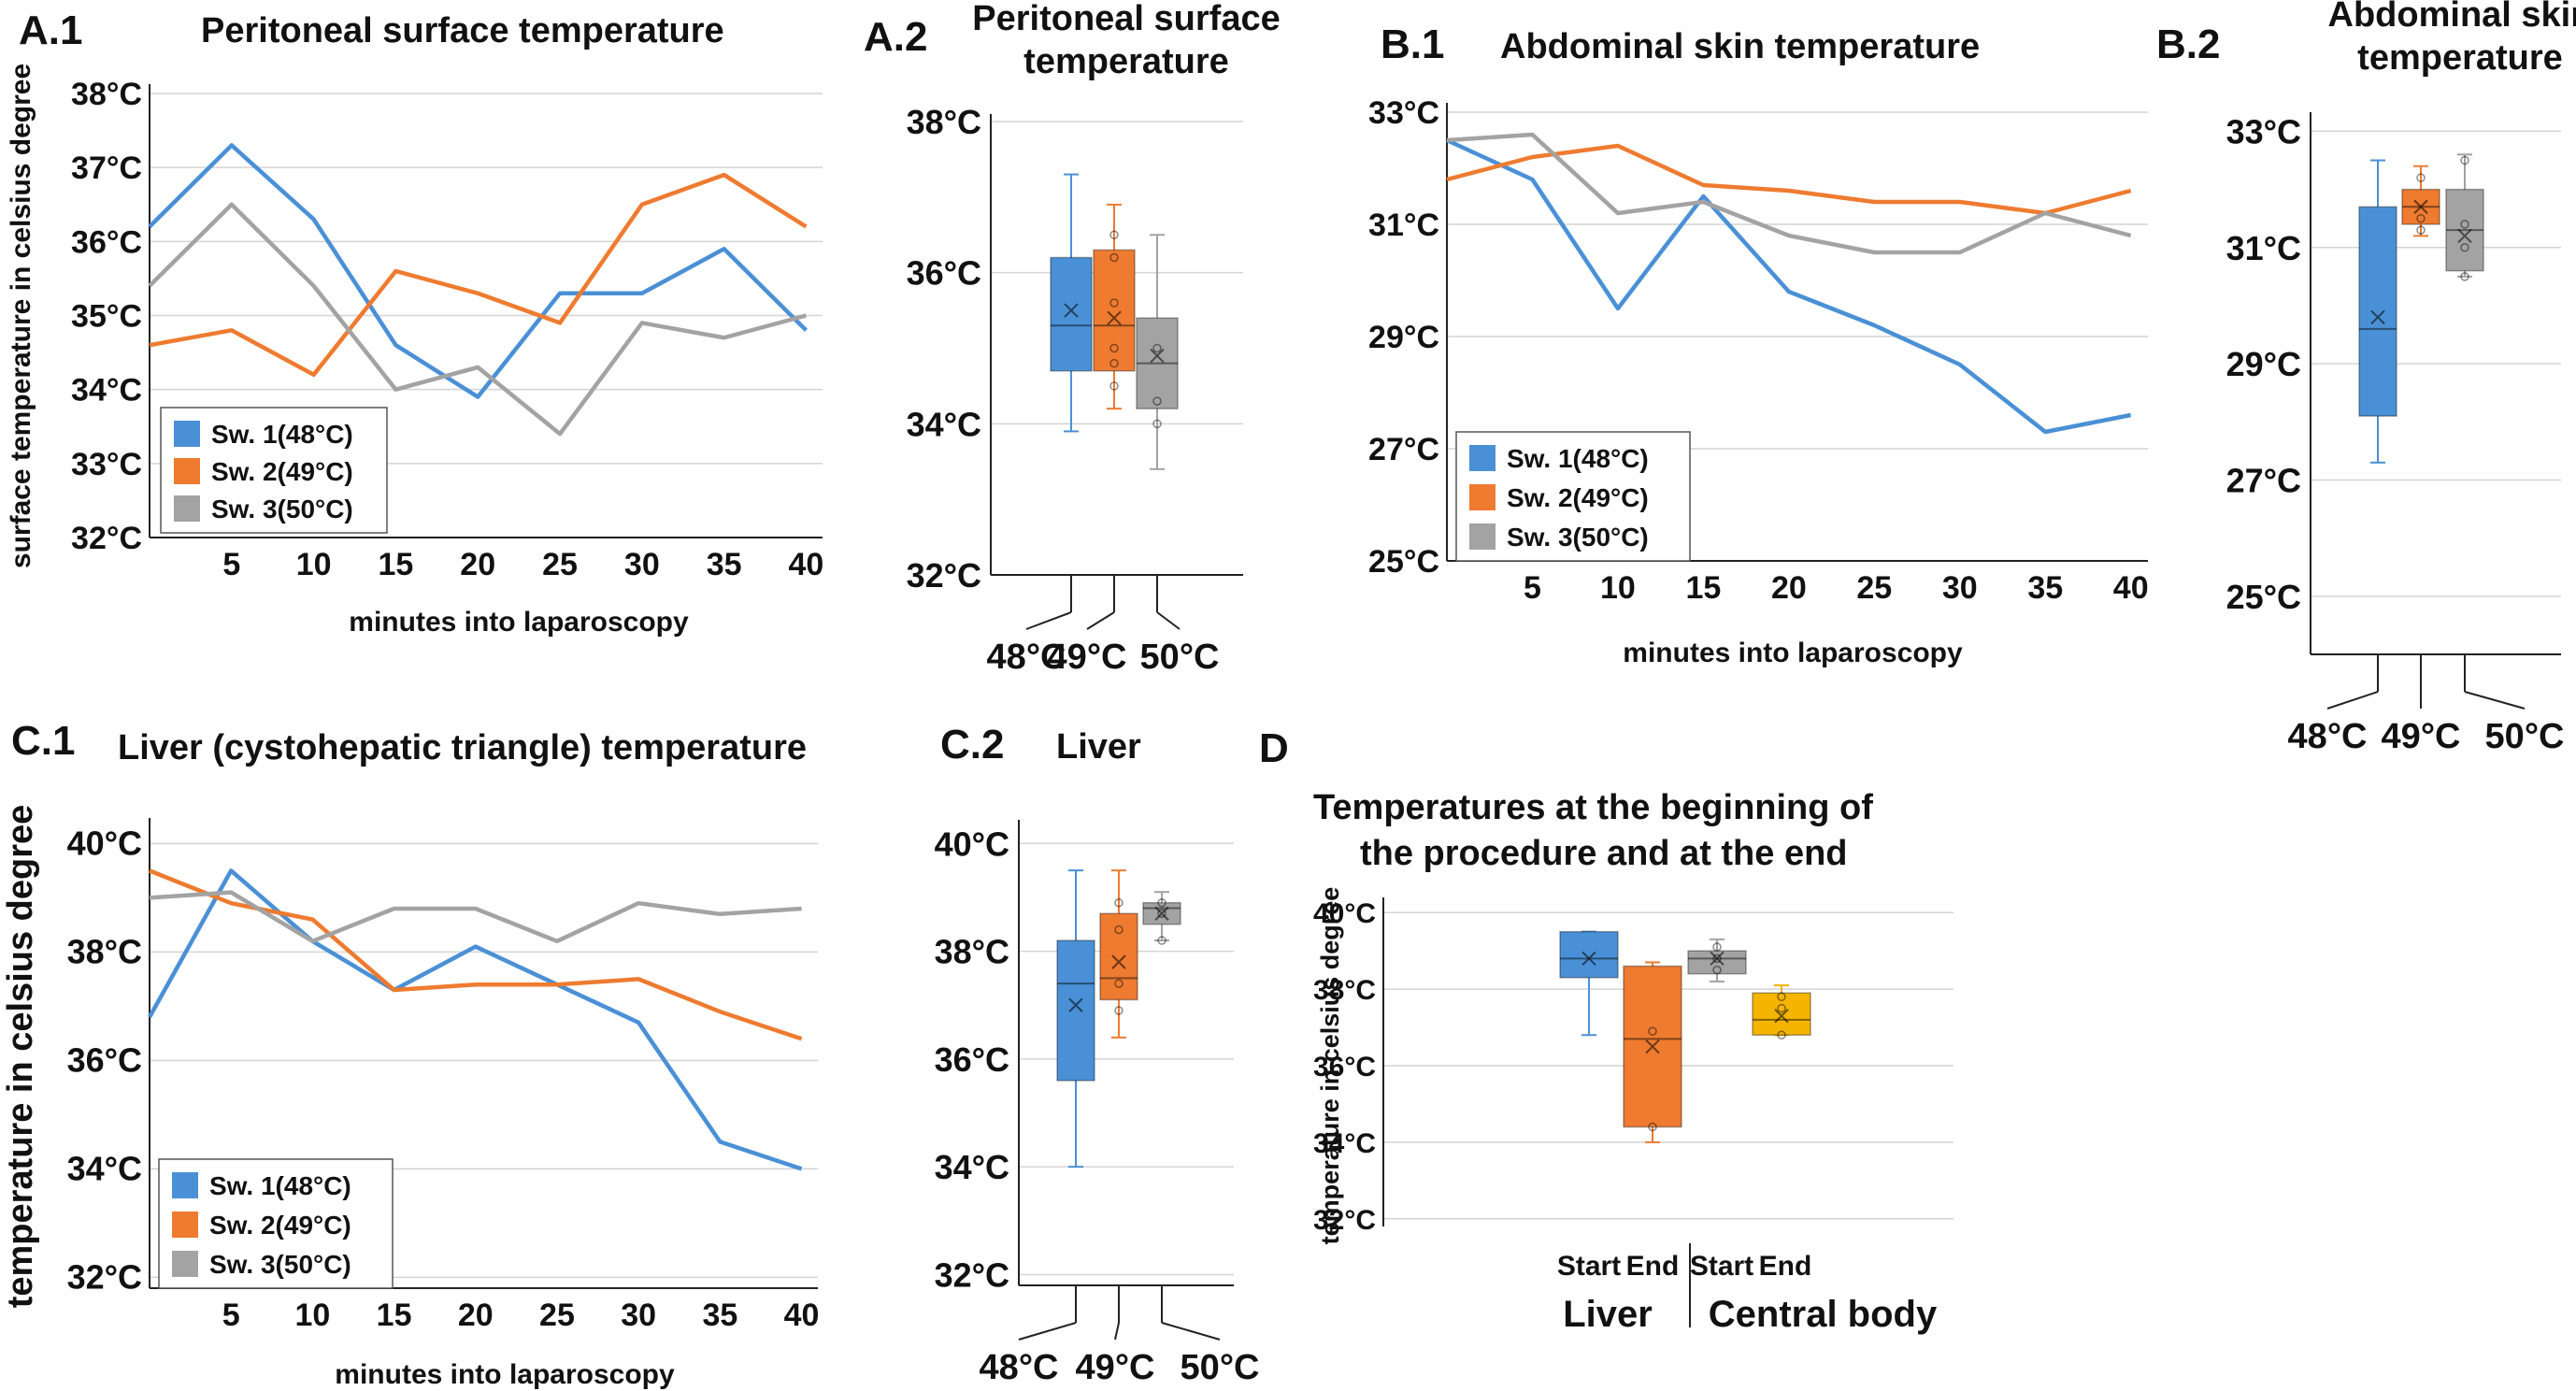 The image size is (2576, 1391). I want to click on panel-label: D, so click(1274, 748).